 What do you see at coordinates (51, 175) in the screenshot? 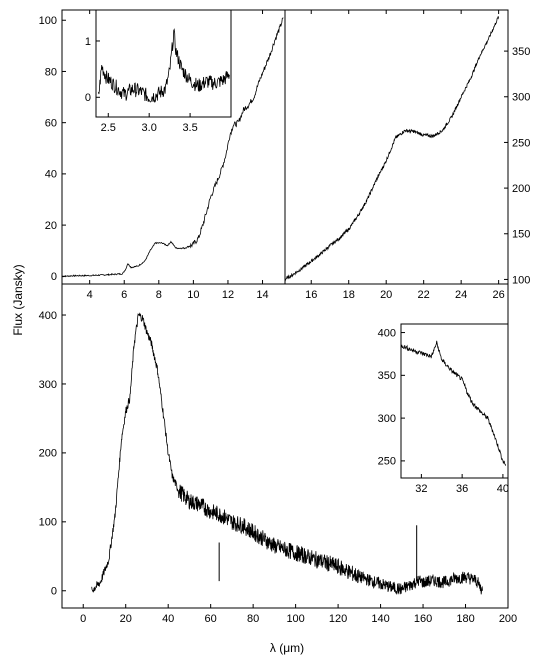
I see `tl-ytick-label: 40` at bounding box center [51, 175].